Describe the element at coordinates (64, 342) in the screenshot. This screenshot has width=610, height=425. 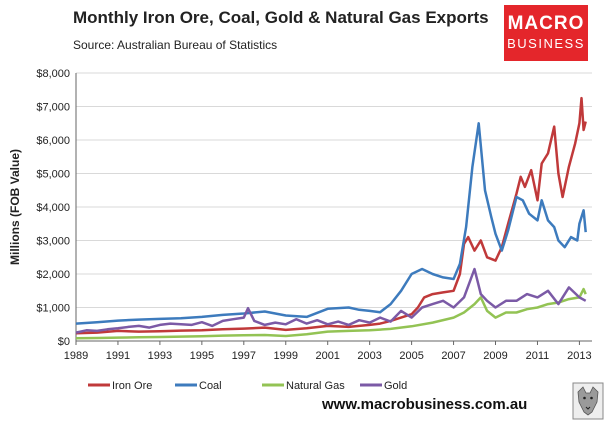
I see `y-tick-label: $0` at that location.